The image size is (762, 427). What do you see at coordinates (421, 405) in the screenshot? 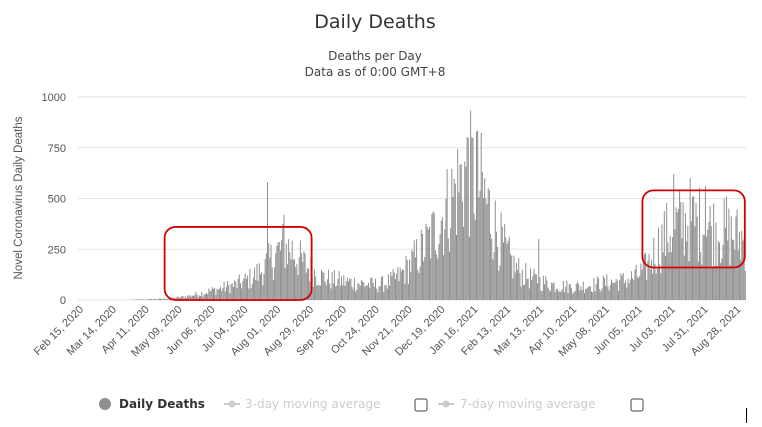
I see `checkbox-3day` at bounding box center [421, 405].